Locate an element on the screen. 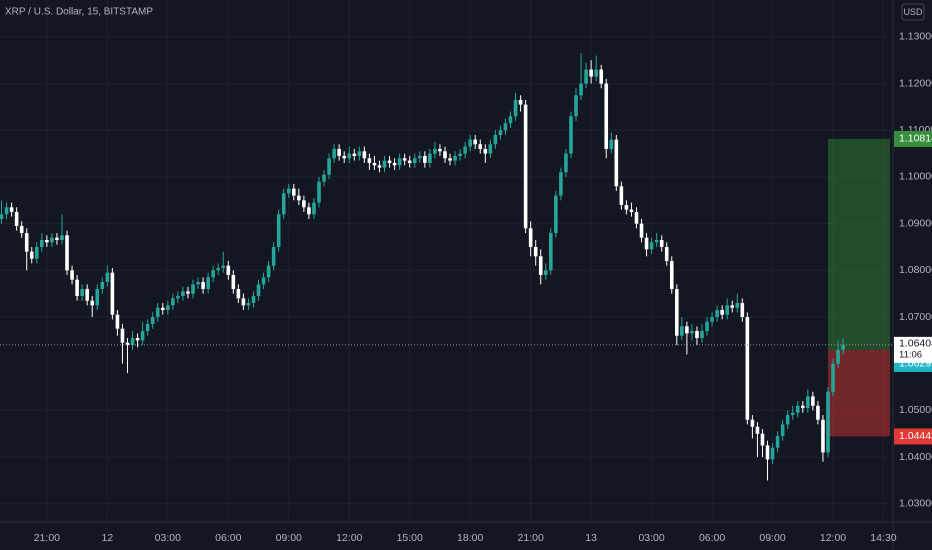 This screenshot has width=932, height=550. target-tag is located at coordinates (913, 138).